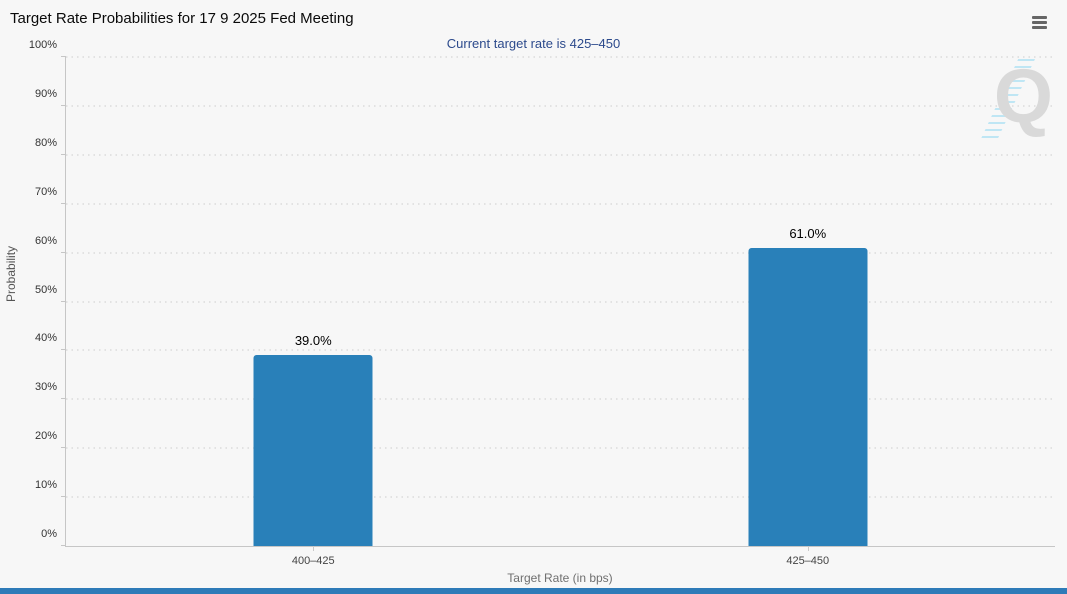 This screenshot has height=594, width=1067. What do you see at coordinates (45, 485) in the screenshot?
I see `y-tick-label: 10%` at bounding box center [45, 485].